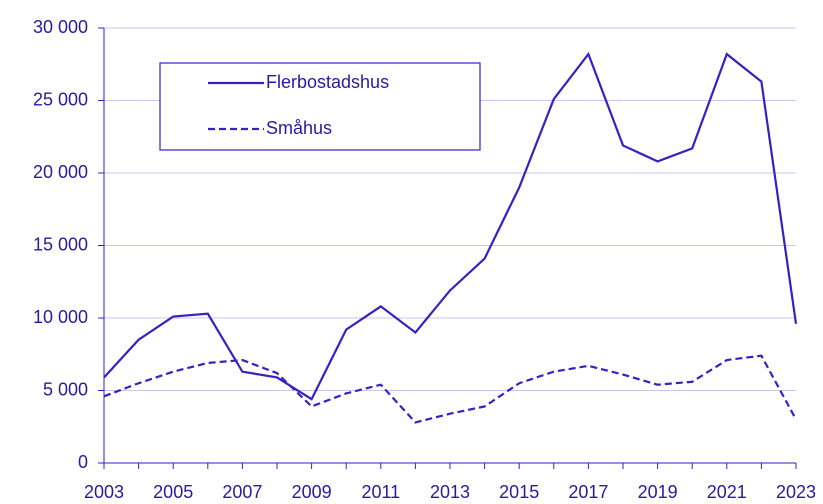  I want to click on y-tick-label: 5 000, so click(65, 389).